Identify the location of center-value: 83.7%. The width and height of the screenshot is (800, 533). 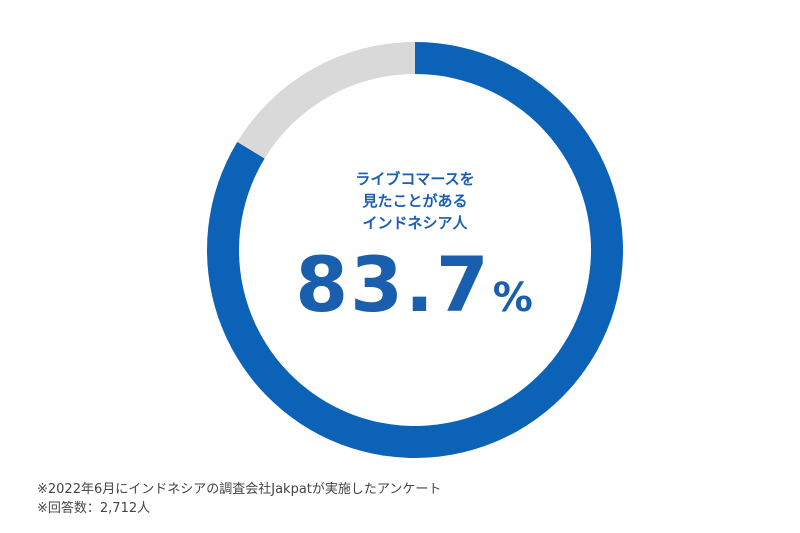
(415, 284).